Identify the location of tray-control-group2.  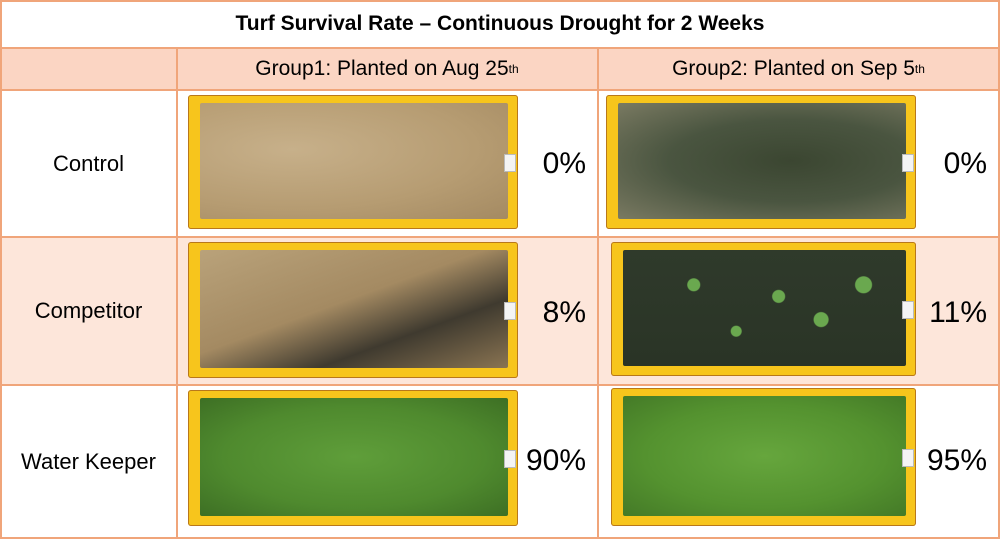
(761, 162).